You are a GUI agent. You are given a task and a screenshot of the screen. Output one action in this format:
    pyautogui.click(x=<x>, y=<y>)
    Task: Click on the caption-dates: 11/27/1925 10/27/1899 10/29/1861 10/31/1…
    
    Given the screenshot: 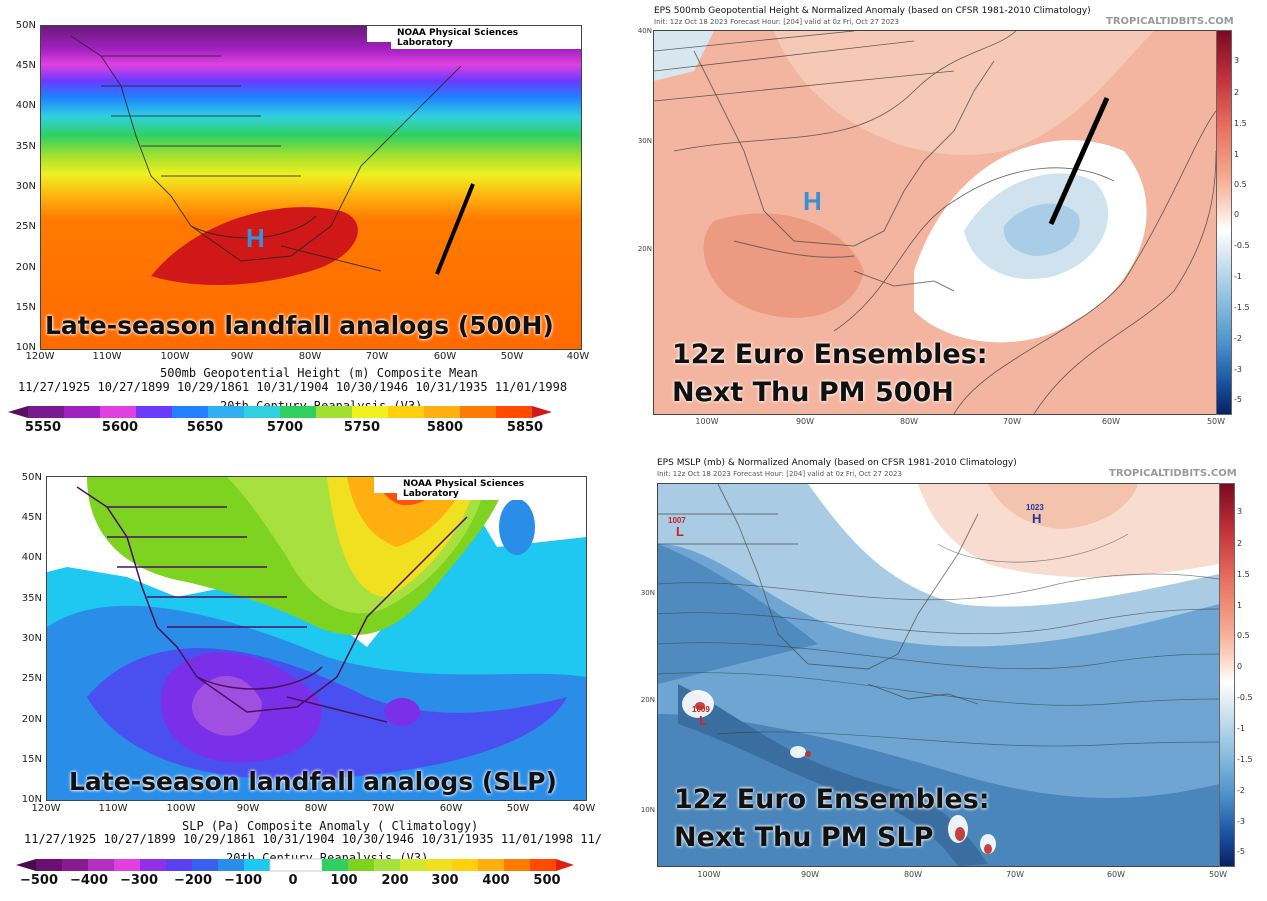 What is the action you would take?
    pyautogui.click(x=313, y=839)
    